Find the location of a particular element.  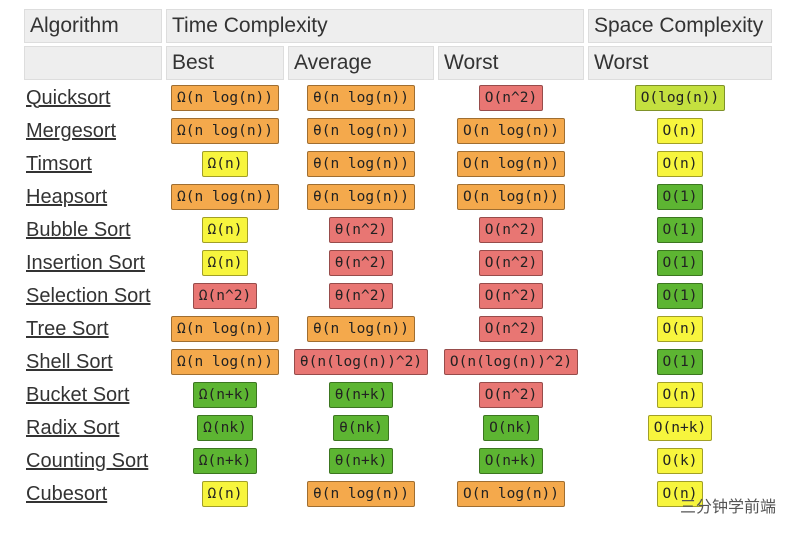

header-cell is located at coordinates (93, 63).